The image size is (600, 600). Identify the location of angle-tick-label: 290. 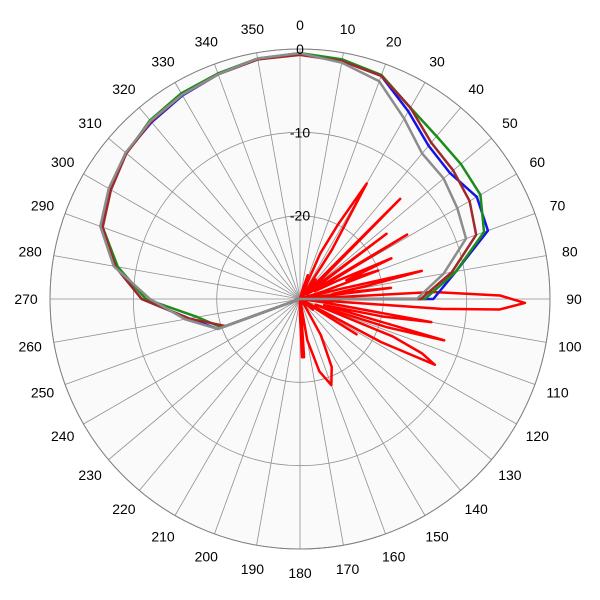
(43, 205).